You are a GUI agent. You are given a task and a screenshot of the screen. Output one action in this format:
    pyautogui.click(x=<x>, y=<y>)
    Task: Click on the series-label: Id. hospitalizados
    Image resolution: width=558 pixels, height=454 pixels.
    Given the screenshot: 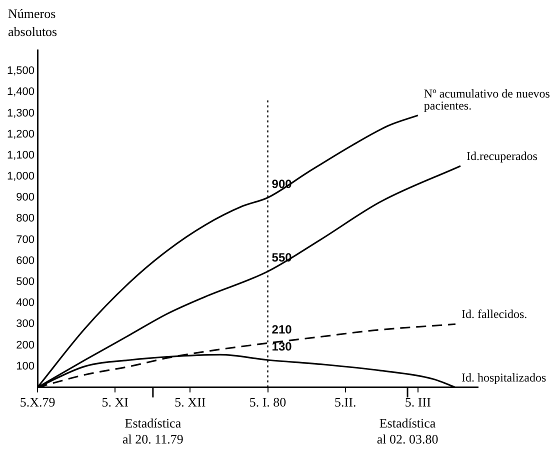 What is the action you would take?
    pyautogui.click(x=503, y=377)
    